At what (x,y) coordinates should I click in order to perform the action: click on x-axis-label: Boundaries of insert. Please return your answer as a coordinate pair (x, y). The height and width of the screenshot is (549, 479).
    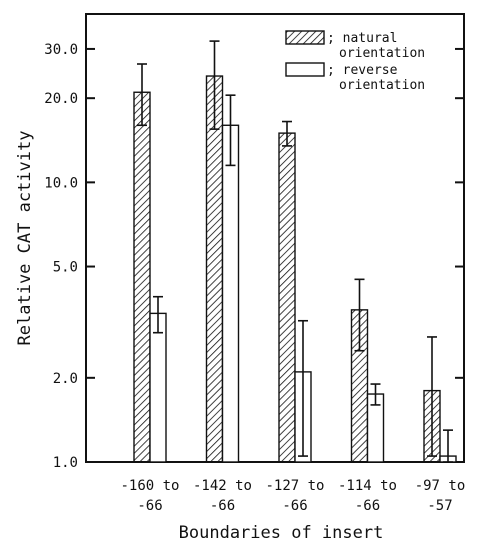
    Looking at the image, I should click on (281, 533).